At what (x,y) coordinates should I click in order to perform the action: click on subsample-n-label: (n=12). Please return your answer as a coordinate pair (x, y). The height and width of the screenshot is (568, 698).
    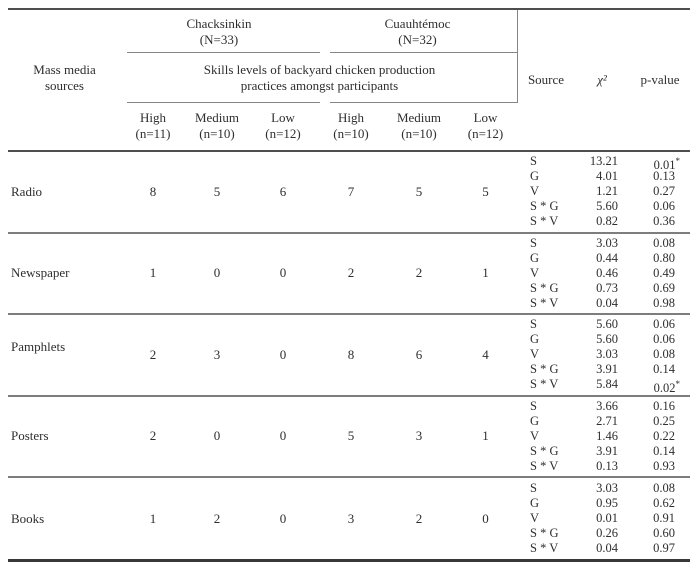
    Looking at the image, I should click on (485, 133).